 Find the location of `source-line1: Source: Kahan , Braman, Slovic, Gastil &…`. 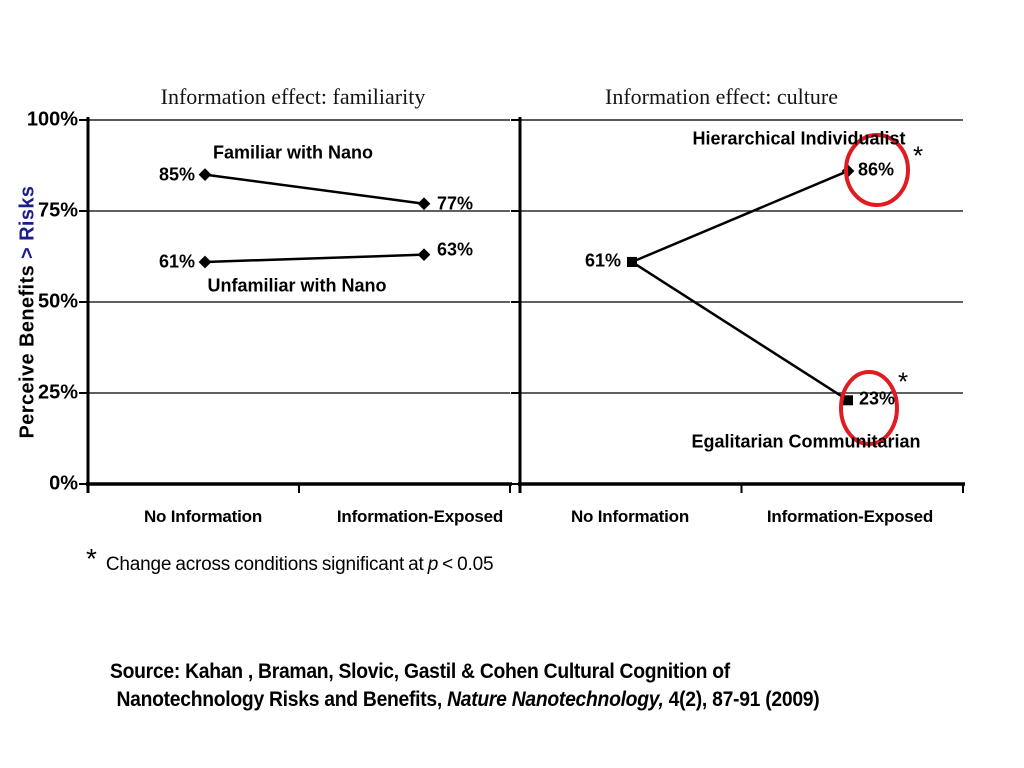

source-line1: Source: Kahan , Braman, Slovic, Gastil &… is located at coordinates (420, 671).